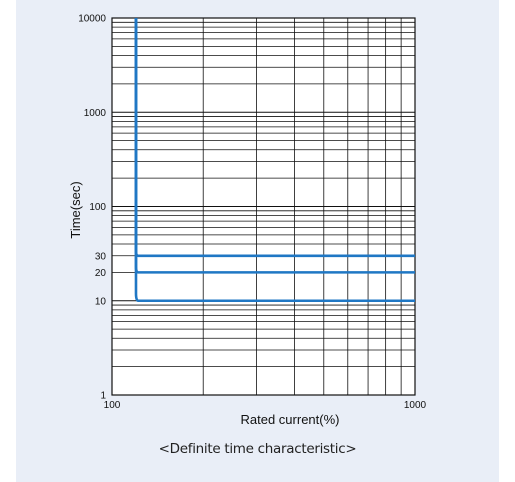 The image size is (515, 482). Describe the element at coordinates (103, 396) in the screenshot. I see `y-tick-label: 1` at that location.